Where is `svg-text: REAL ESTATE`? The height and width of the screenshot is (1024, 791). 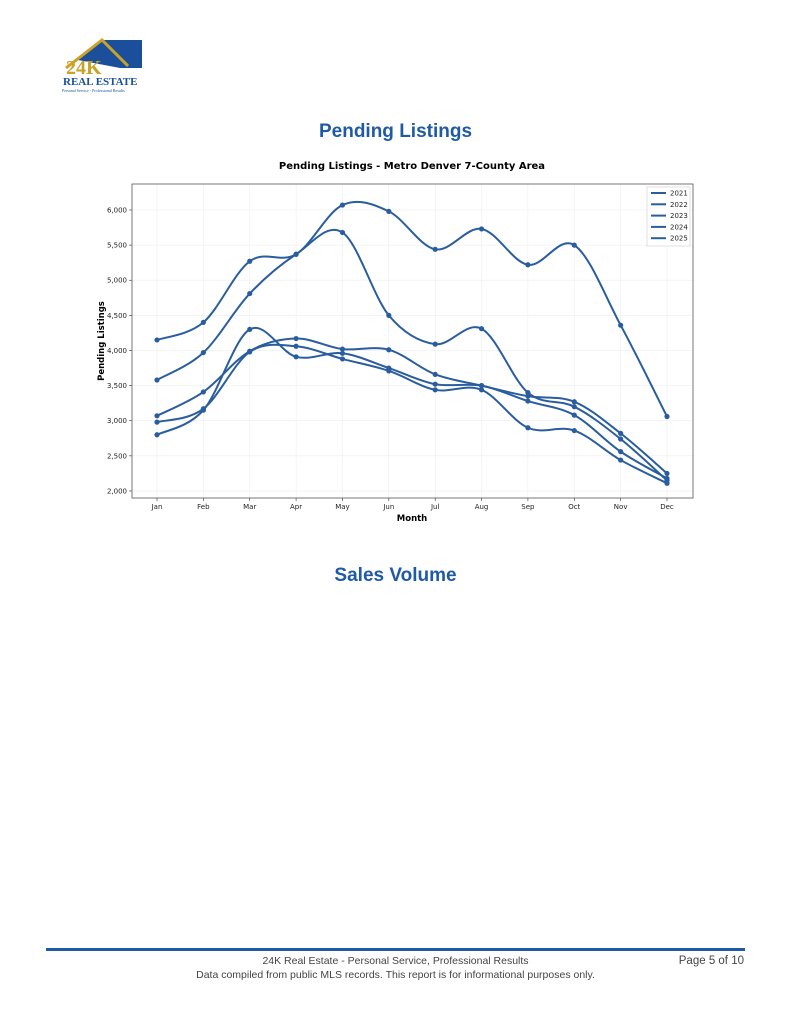
svg-text: REAL ESTATE is located at coordinates (100, 82).